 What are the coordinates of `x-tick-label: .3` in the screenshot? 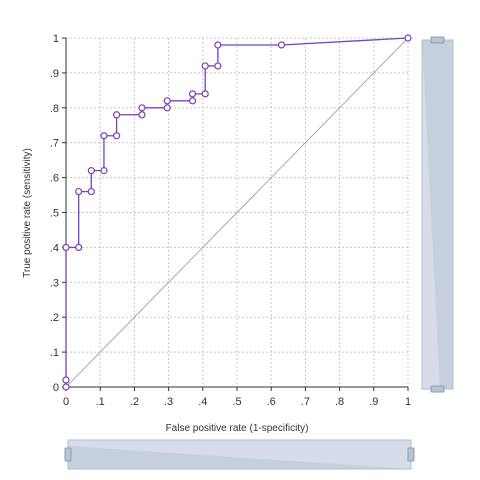 It's located at (168, 402).